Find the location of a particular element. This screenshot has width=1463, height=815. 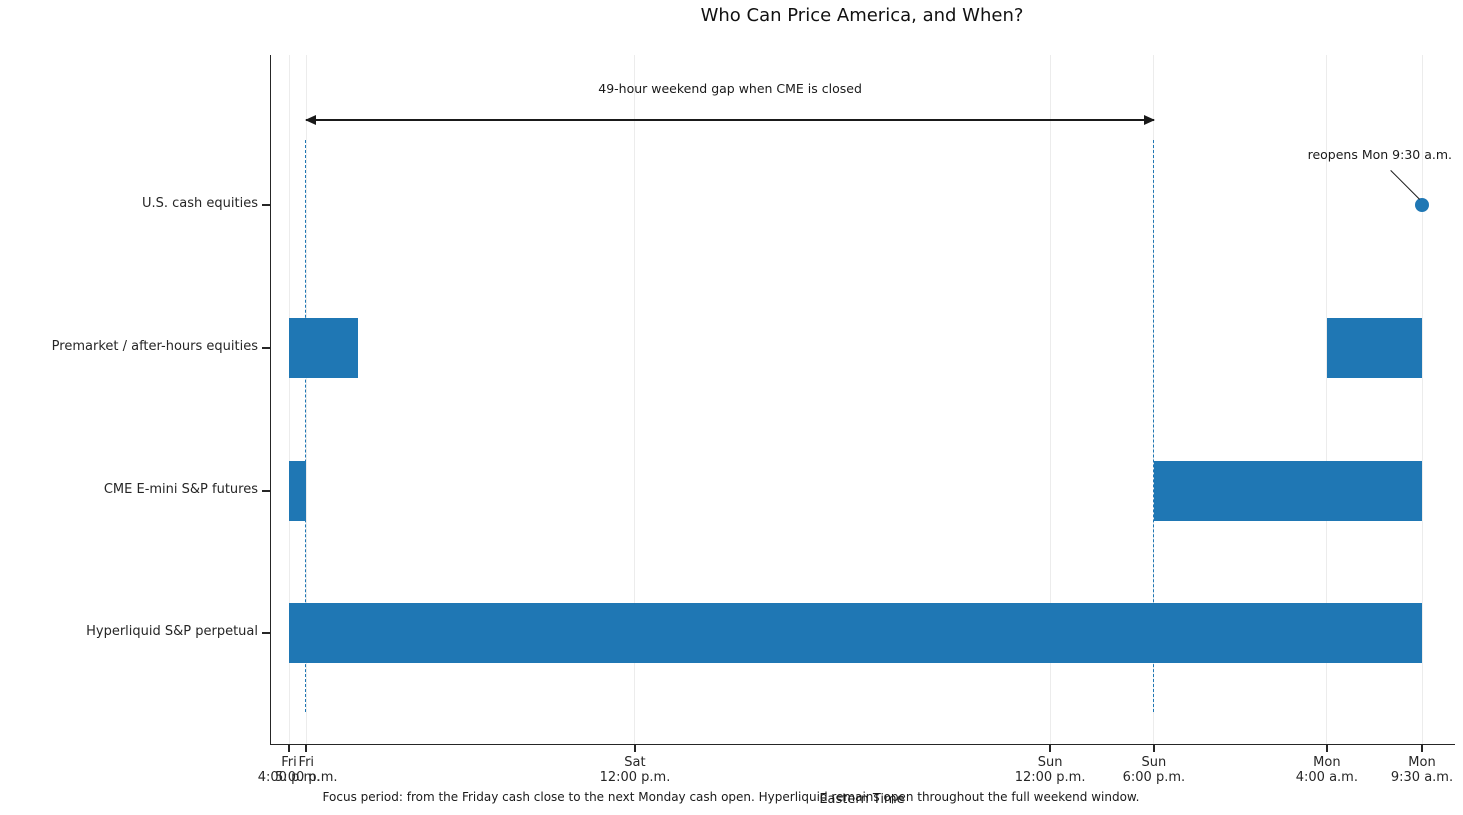

x-tick-label: Fri 5:00 p.m. is located at coordinates (306, 770).